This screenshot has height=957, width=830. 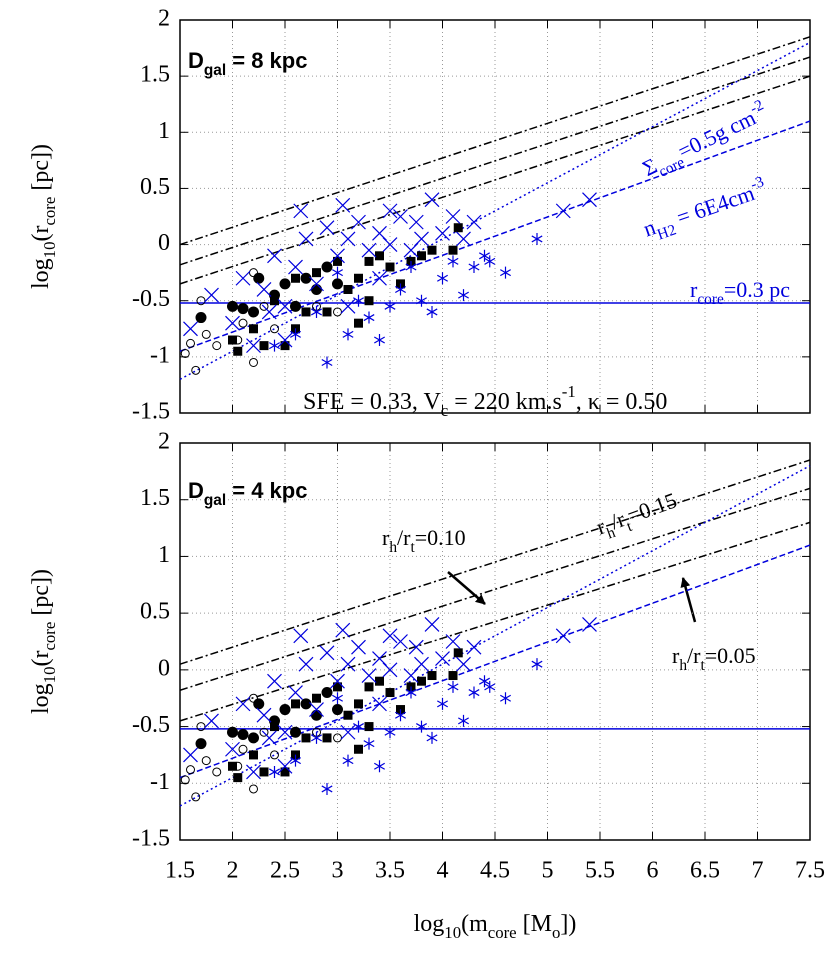 What do you see at coordinates (444, 410) in the screenshot?
I see `text-part: c` at bounding box center [444, 410].